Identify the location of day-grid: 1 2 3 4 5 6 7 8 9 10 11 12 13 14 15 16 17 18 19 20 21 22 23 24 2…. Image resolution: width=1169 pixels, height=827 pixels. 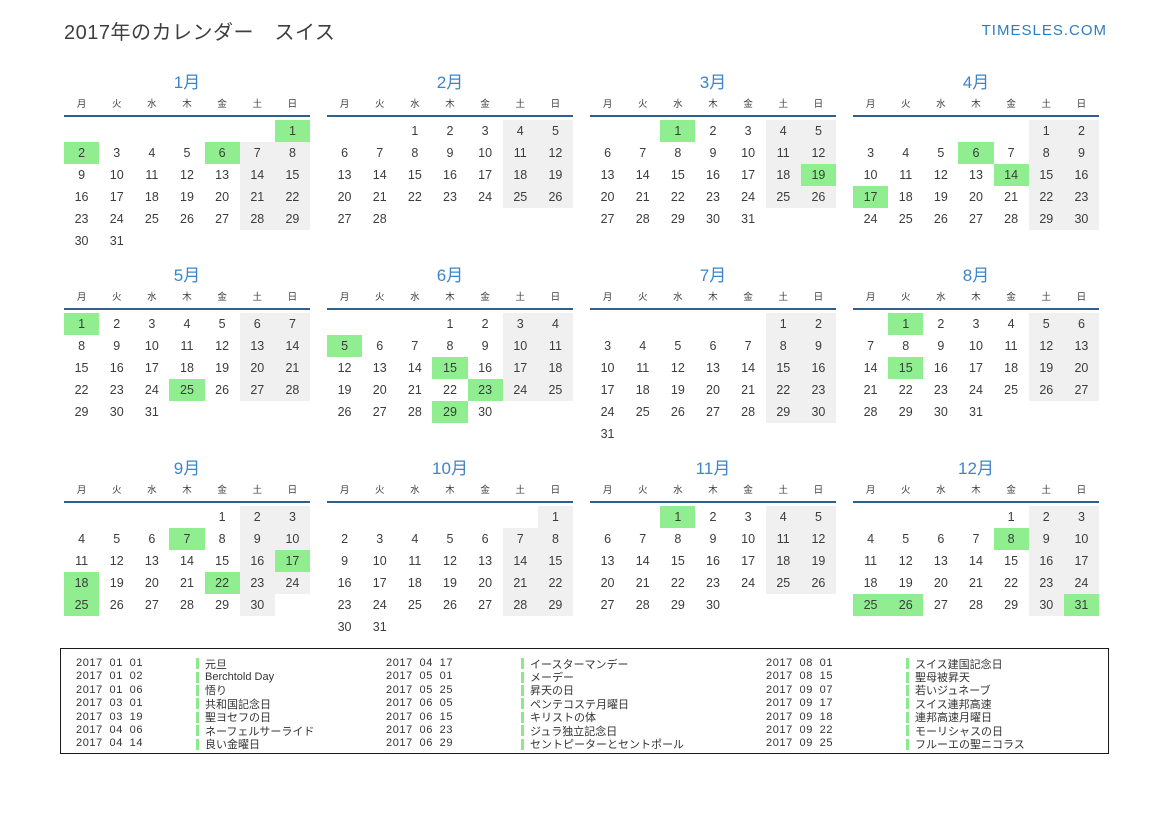
(713, 186).